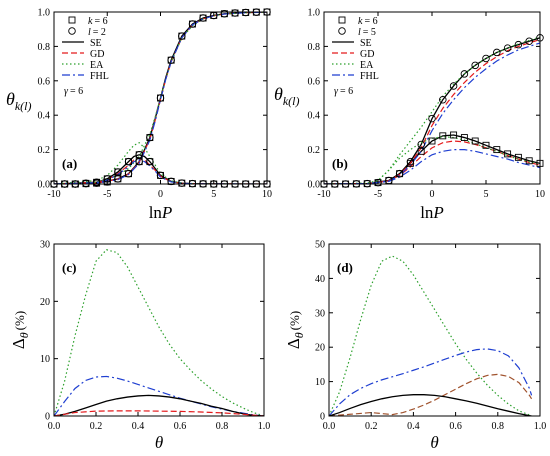 The image size is (550, 456). Describe the element at coordinates (10, 99) in the screenshot. I see `y-axis-label-main: θ` at that location.